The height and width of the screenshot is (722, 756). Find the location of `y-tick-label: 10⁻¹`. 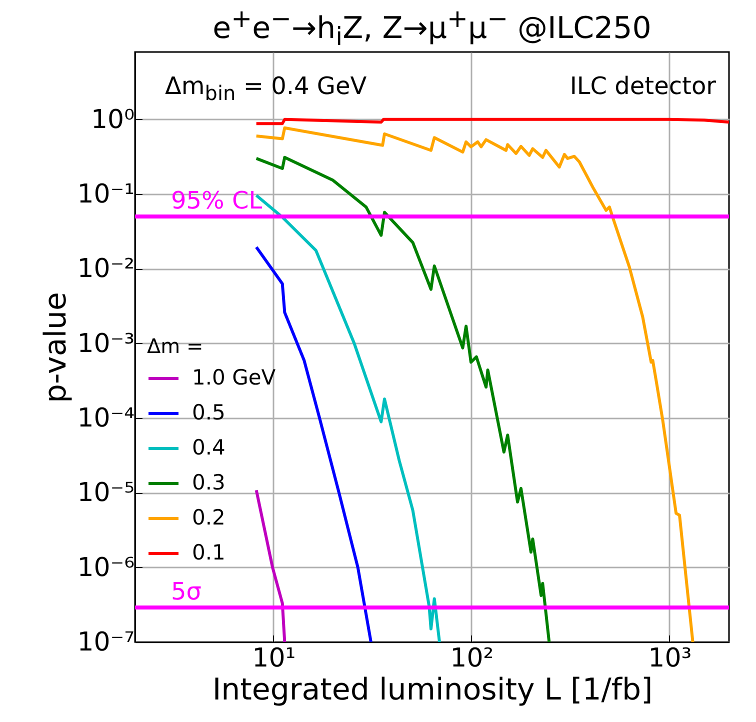

y-tick-label: 10⁻¹ is located at coordinates (105, 195).